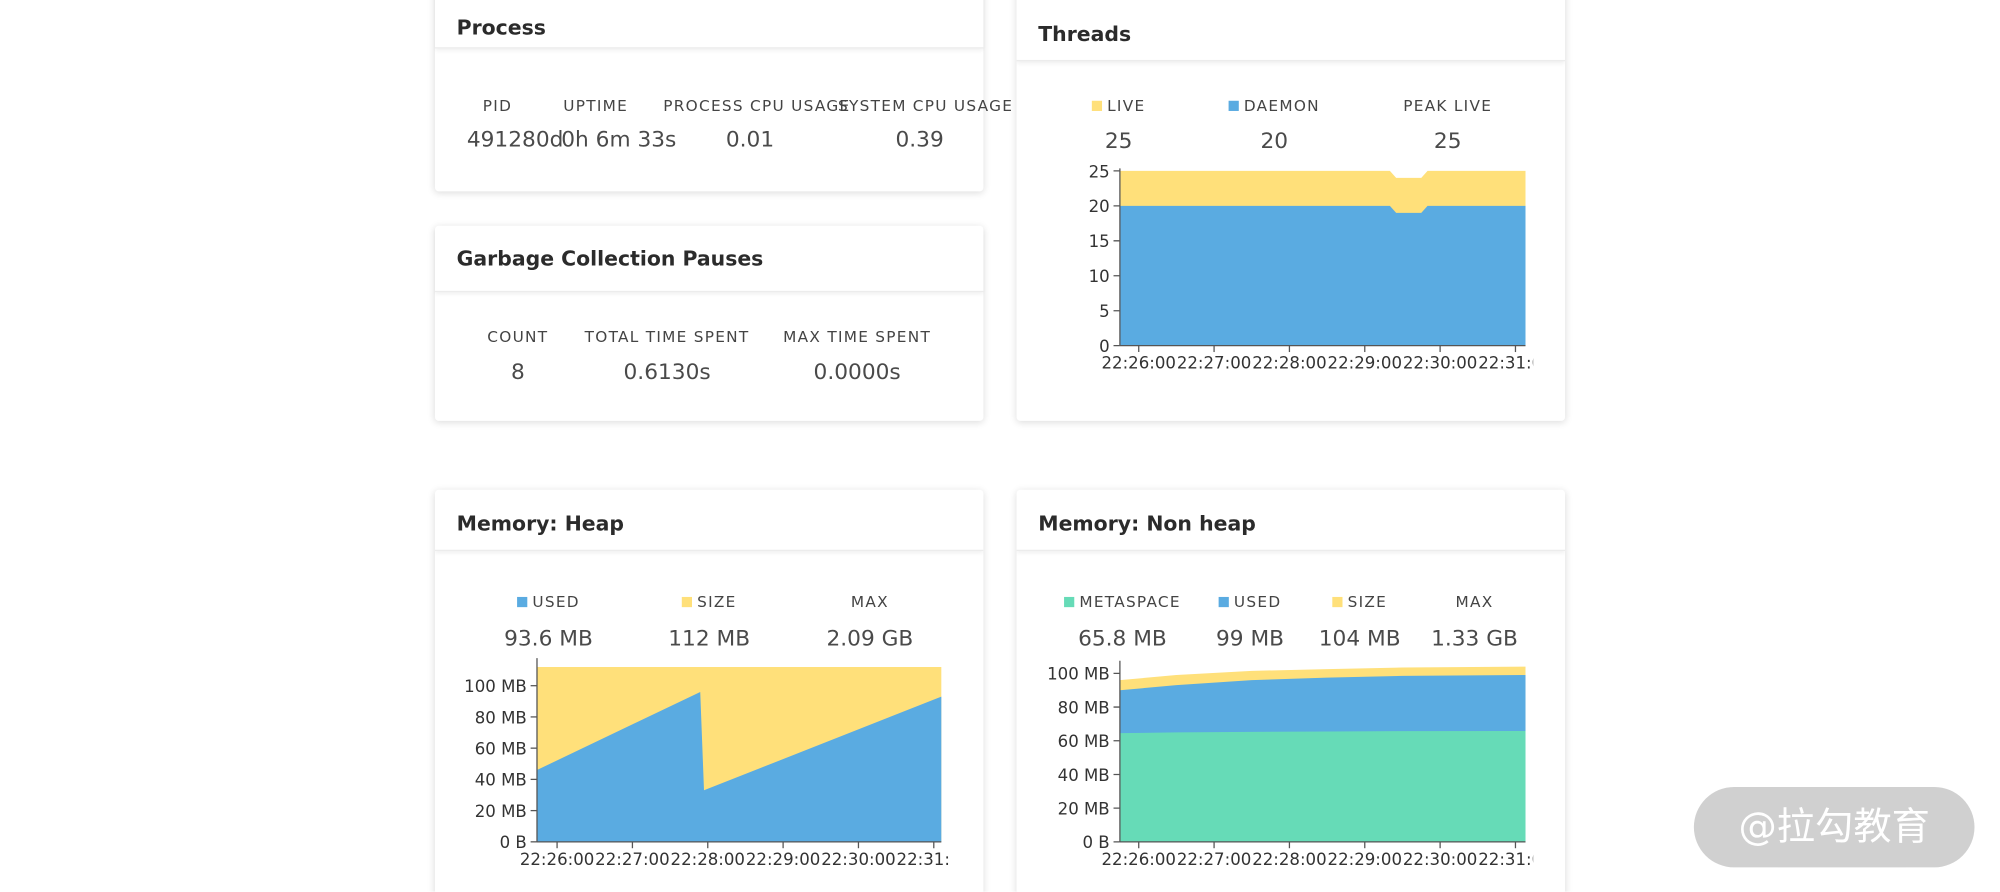  What do you see at coordinates (596, 105) in the screenshot?
I see `stat-label: UPTIME` at bounding box center [596, 105].